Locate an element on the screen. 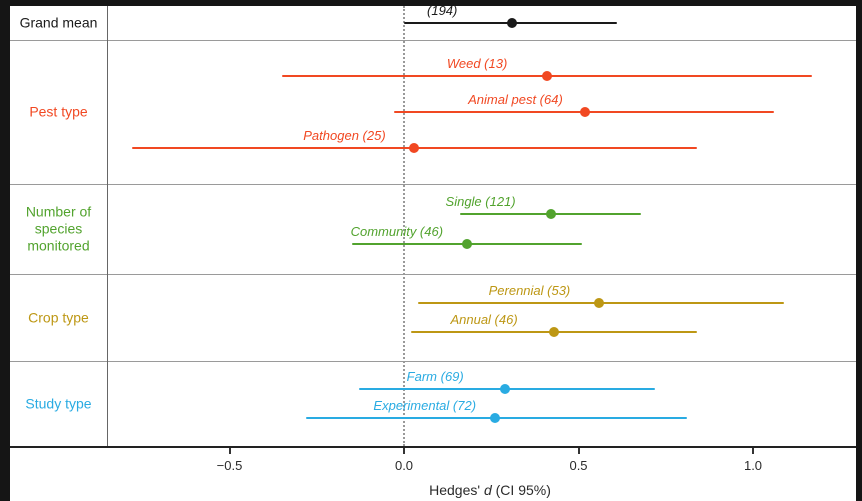 The image size is (862, 501). x-axis-tick-label: 0.5 is located at coordinates (578, 465).